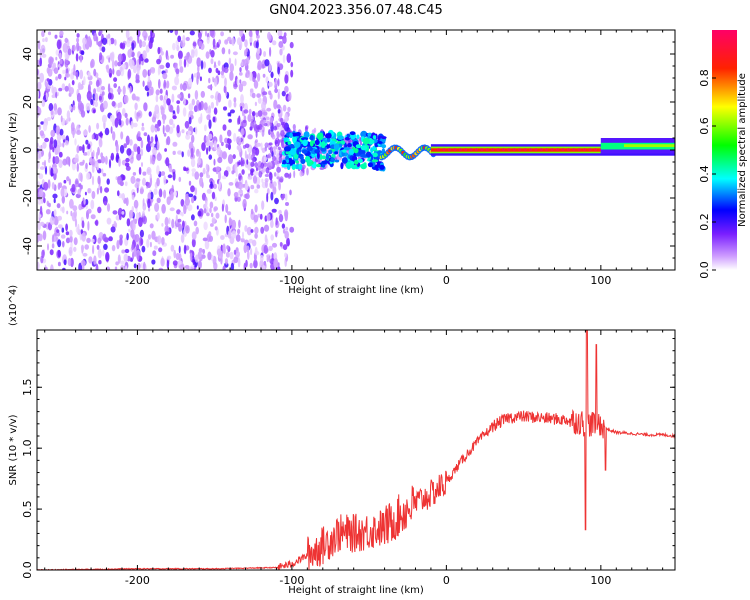  What do you see at coordinates (356, 290) in the screenshot?
I see `spectrogram-xlabel: Height of straight line (km)` at bounding box center [356, 290].